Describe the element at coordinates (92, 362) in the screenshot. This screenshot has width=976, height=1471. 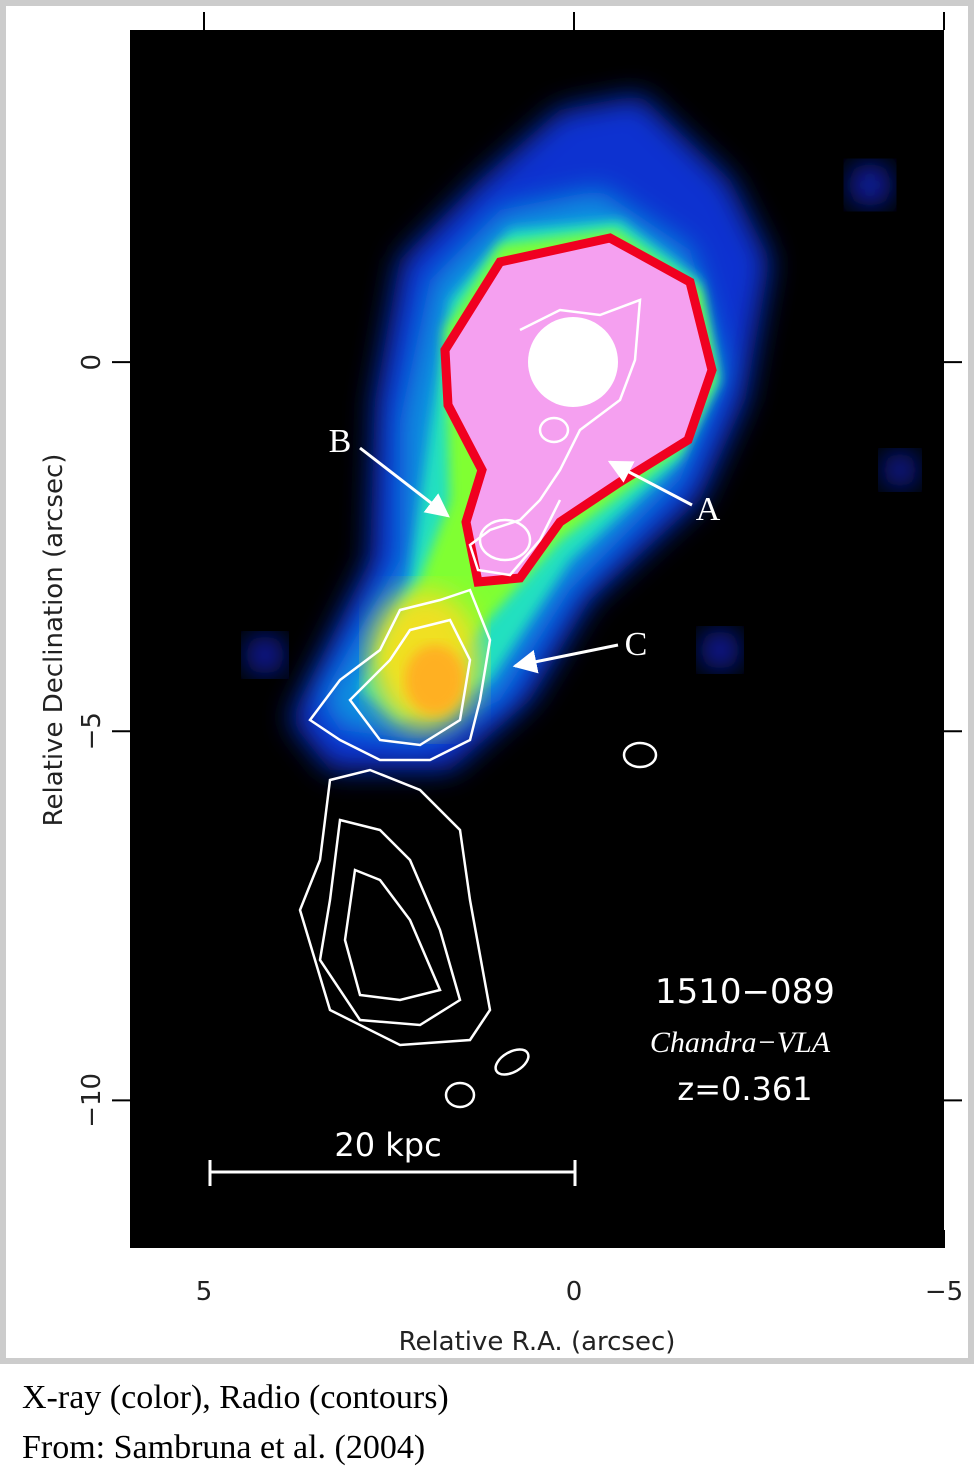
I see `y-tick-label: 0` at that location.